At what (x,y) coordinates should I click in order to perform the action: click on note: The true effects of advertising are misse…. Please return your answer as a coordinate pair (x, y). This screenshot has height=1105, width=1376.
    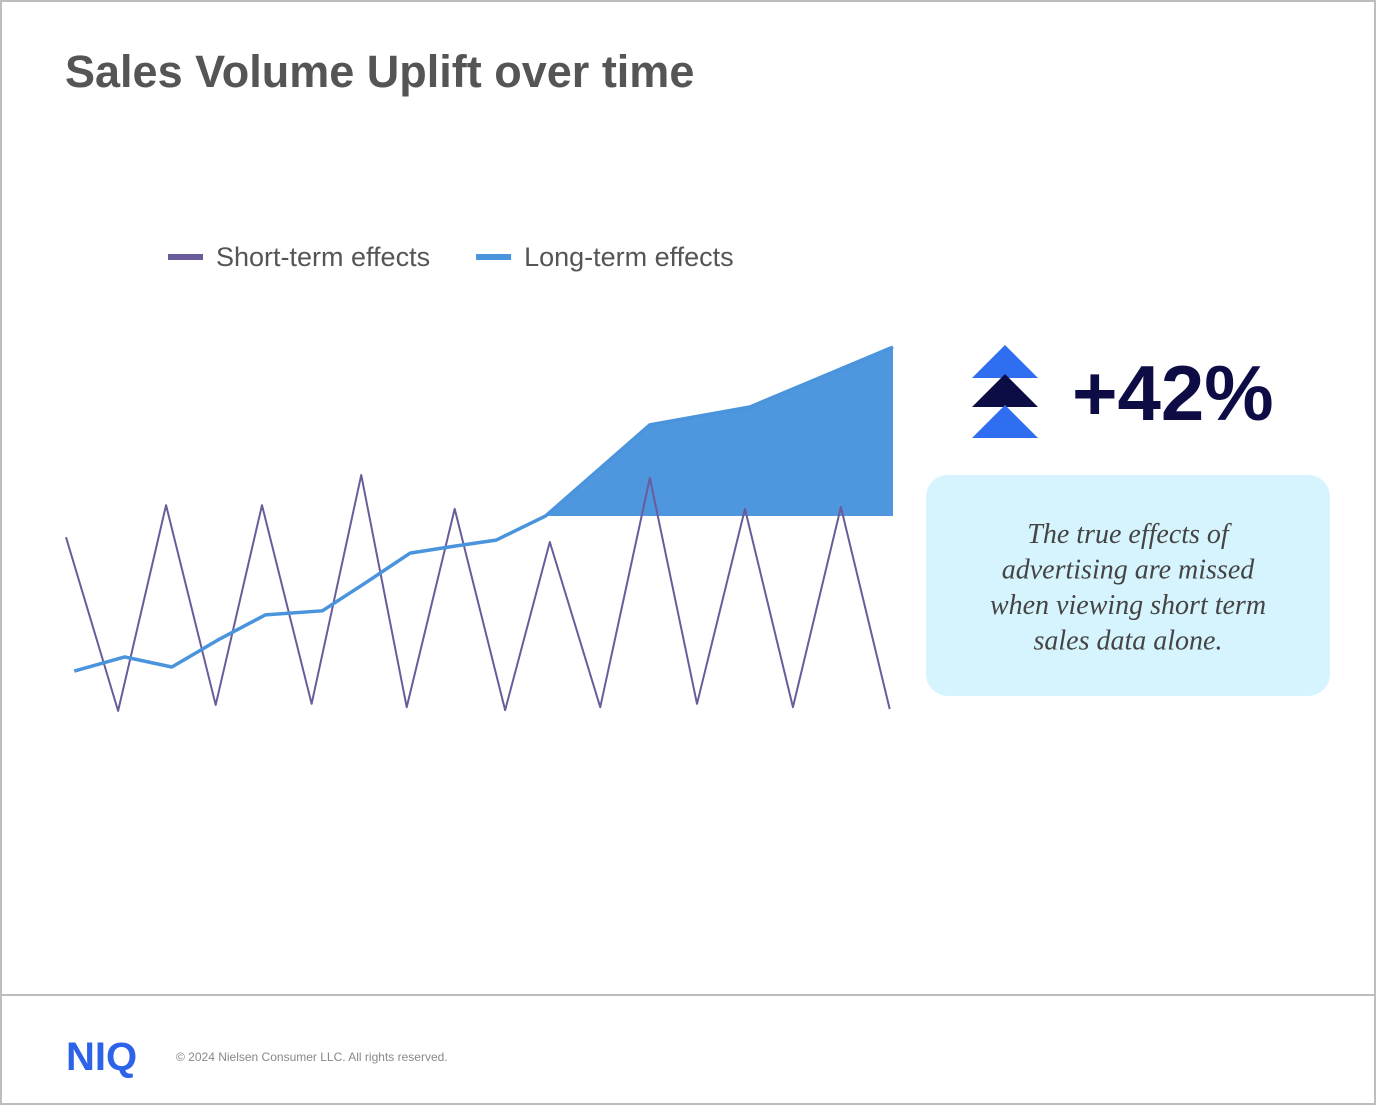
    Looking at the image, I should click on (1128, 588).